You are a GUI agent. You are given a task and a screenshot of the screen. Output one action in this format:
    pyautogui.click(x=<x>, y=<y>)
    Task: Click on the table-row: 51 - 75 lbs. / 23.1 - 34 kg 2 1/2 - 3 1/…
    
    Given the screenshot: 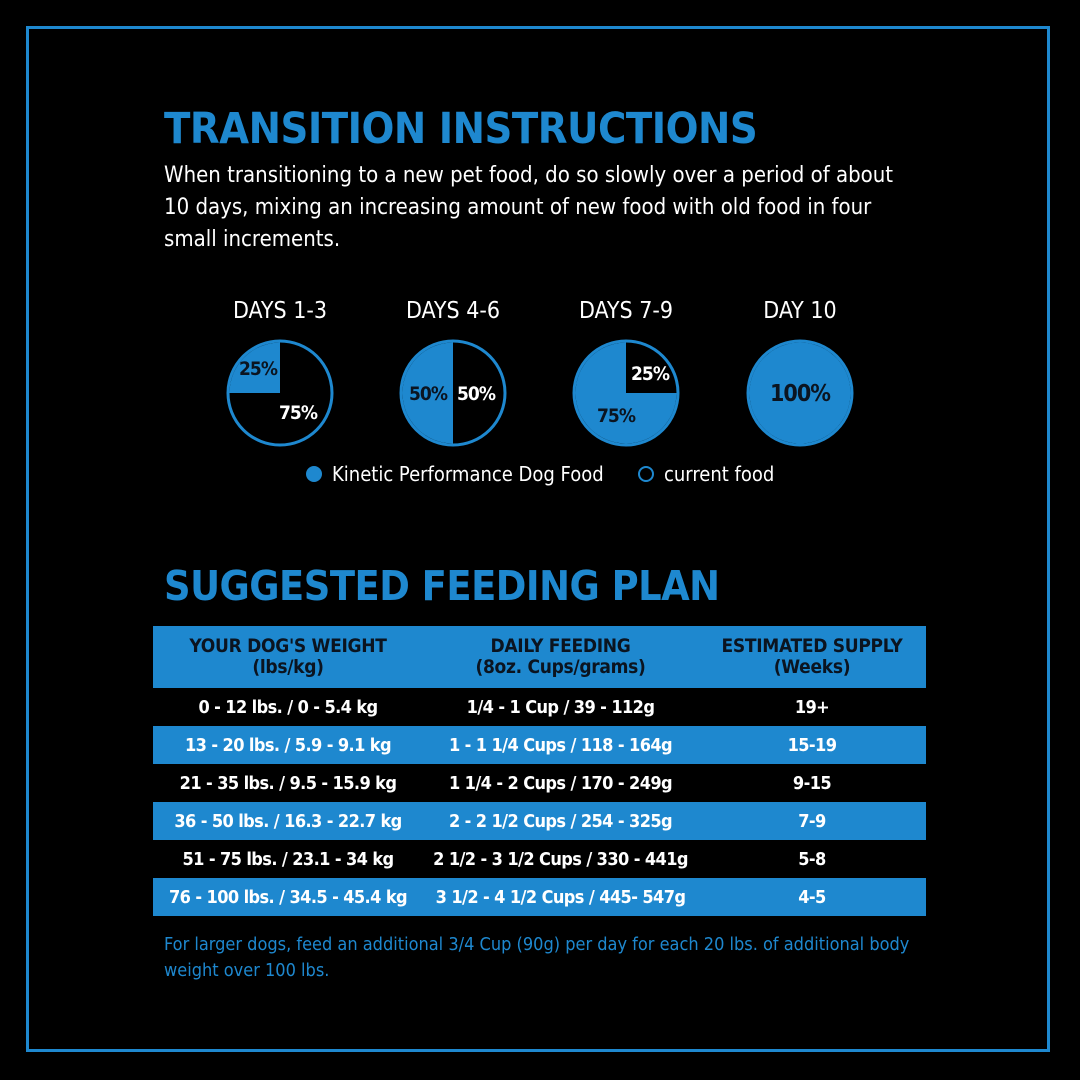 What is the action you would take?
    pyautogui.click(x=539, y=859)
    